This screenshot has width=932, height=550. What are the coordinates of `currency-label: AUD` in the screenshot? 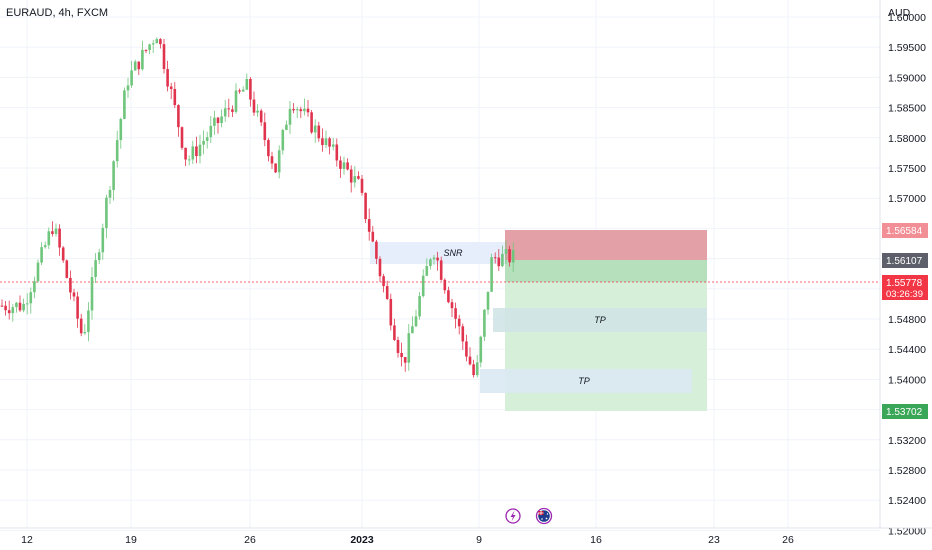 It's located at (899, 13).